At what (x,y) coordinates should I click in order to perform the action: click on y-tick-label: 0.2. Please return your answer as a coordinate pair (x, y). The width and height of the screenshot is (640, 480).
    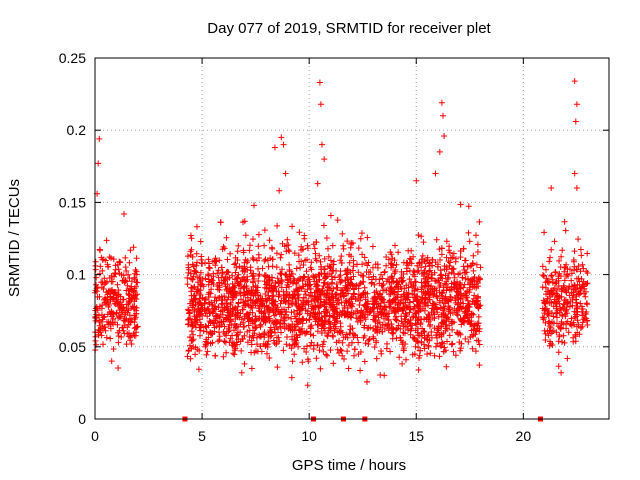
    Looking at the image, I should click on (77, 130).